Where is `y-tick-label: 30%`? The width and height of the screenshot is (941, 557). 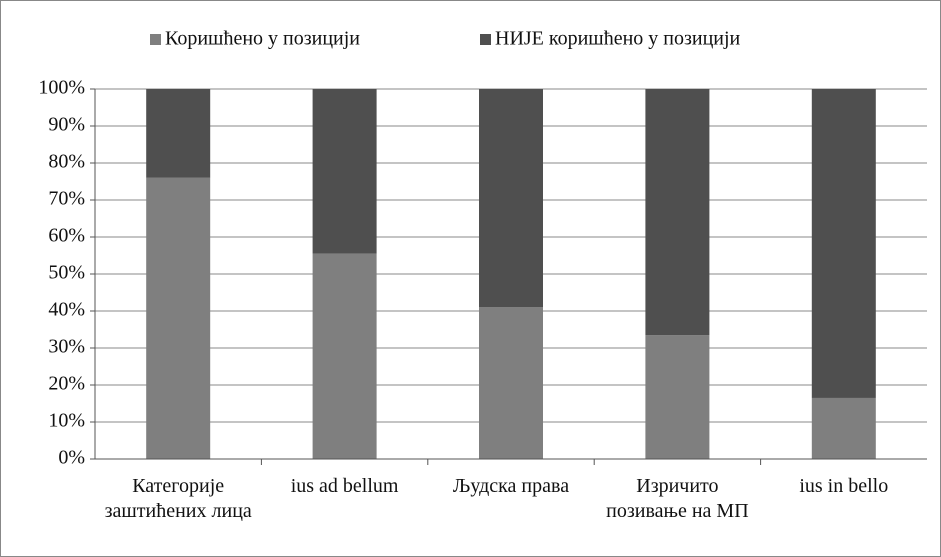
y-tick-label: 30% is located at coordinates (66, 347).